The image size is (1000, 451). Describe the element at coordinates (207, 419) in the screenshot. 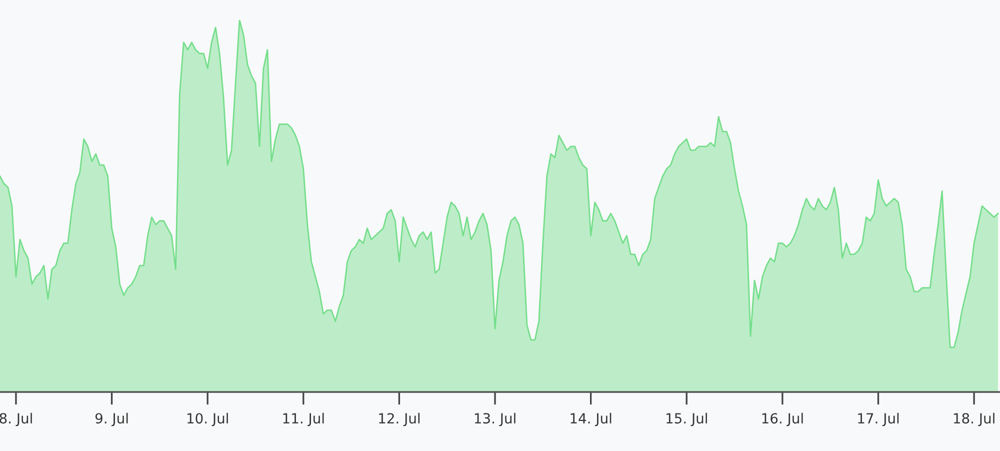

I see `x-tick-label: 10. Jul` at that location.